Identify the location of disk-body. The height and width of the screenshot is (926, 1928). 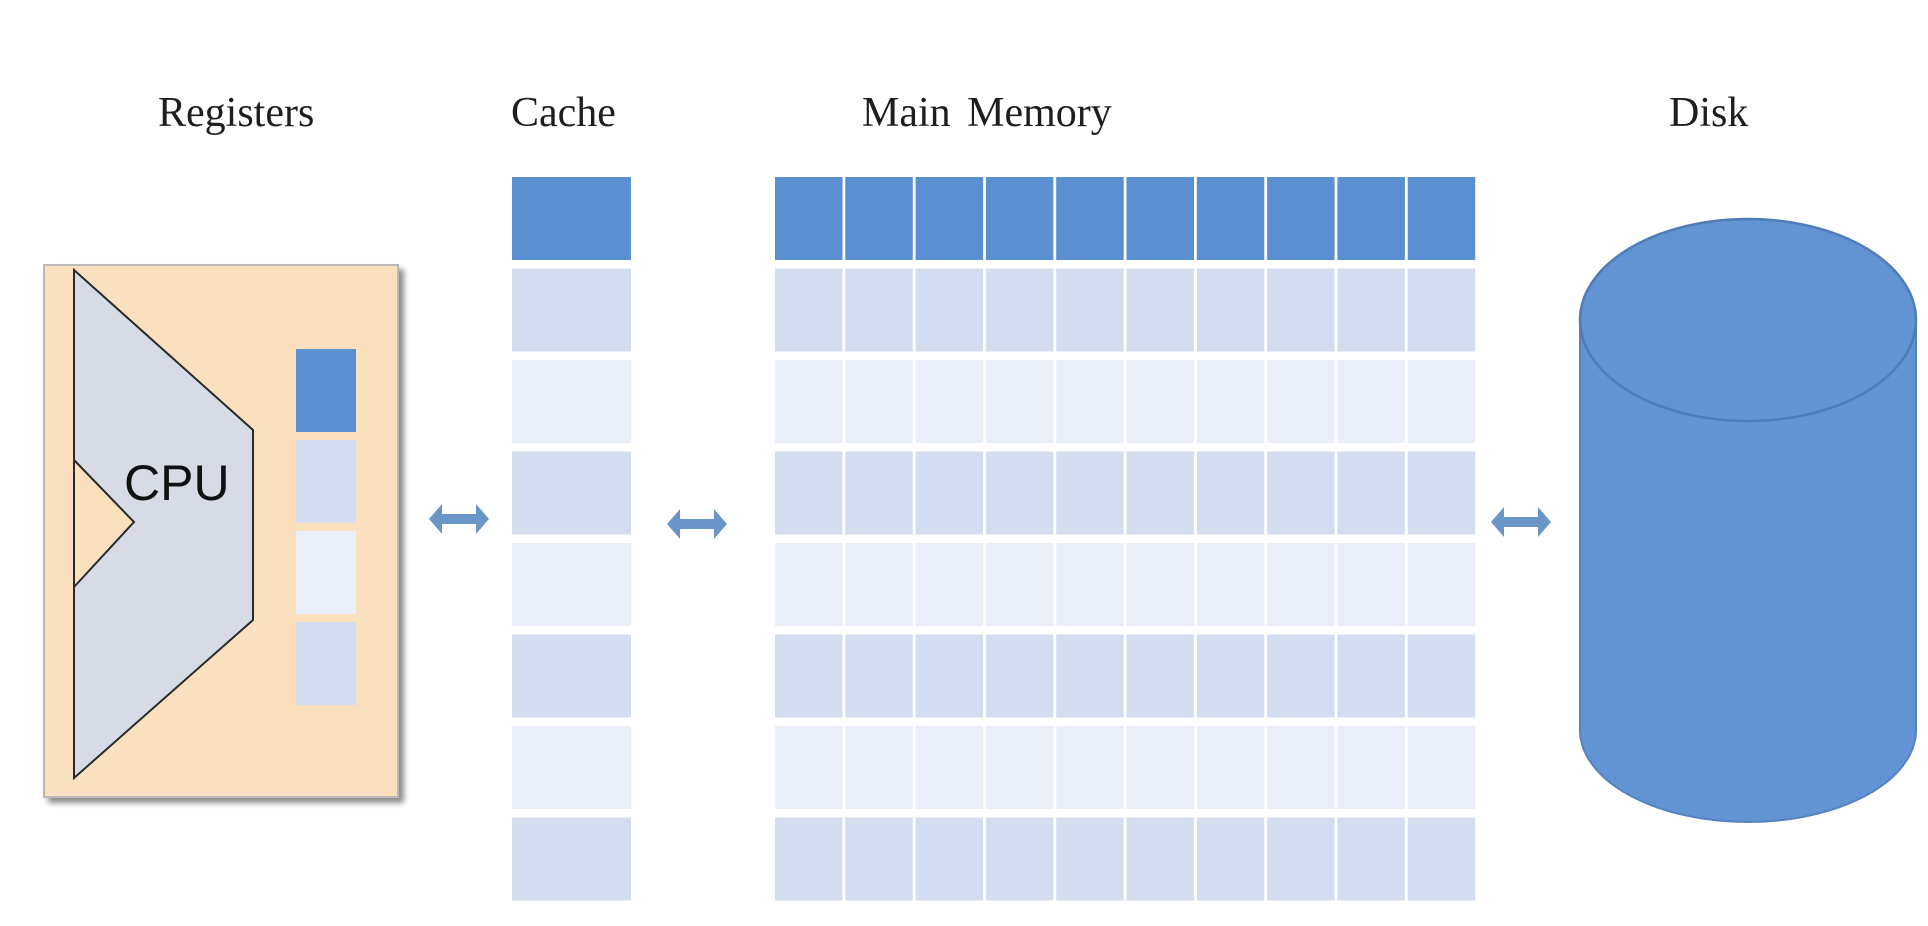
(1748, 571).